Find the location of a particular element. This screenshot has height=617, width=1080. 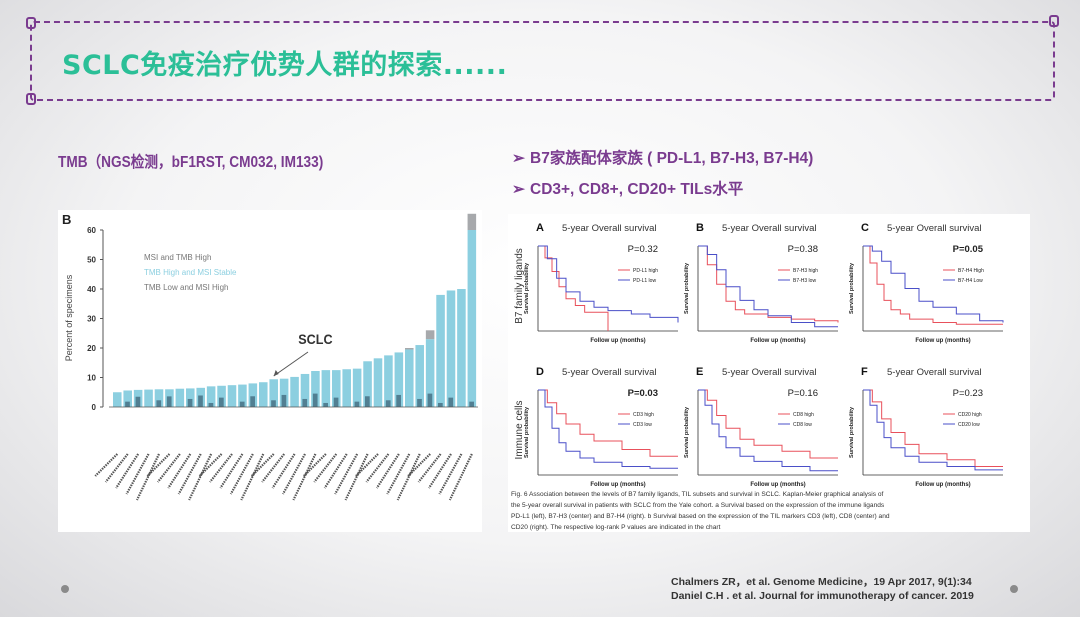

bullet-item: ➢ CD3+, CD8+, CD20+ TILs水平 is located at coordinates (662, 194).